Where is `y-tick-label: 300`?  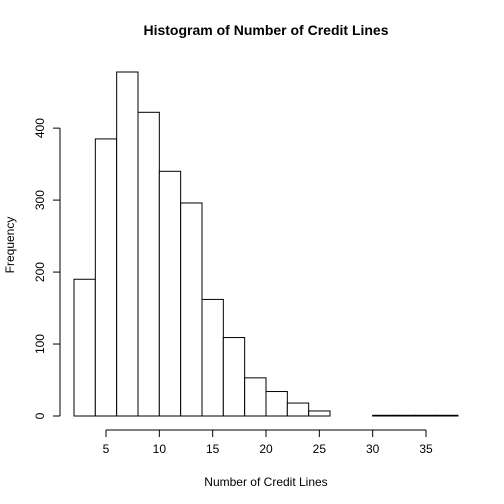
y-tick-label: 300 is located at coordinates (40, 200).